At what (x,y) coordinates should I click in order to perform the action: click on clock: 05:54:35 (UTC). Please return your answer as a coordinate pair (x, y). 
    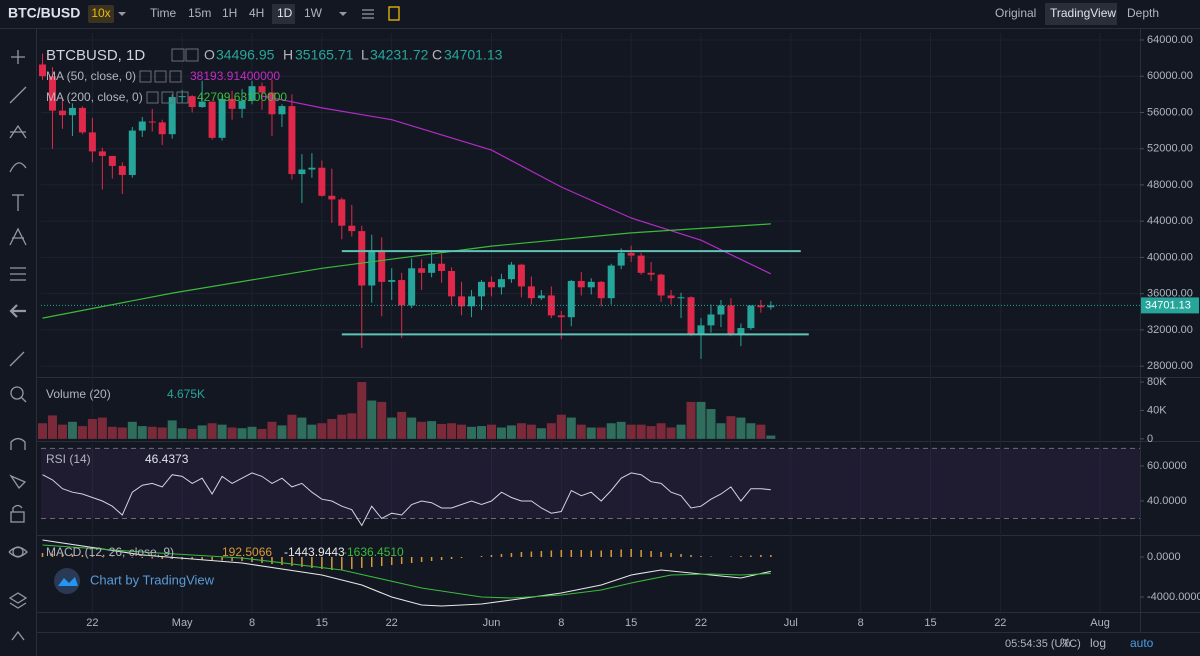
    Looking at the image, I should click on (1043, 644).